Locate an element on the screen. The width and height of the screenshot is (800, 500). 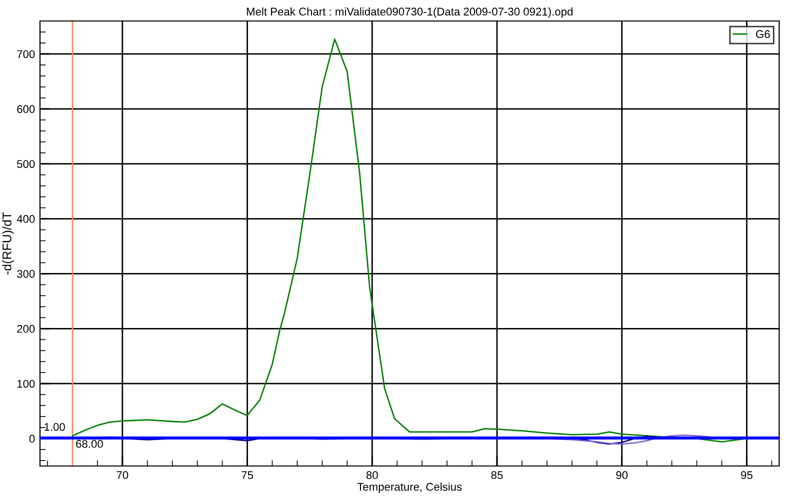
x-tick-label: 90 is located at coordinates (622, 475).